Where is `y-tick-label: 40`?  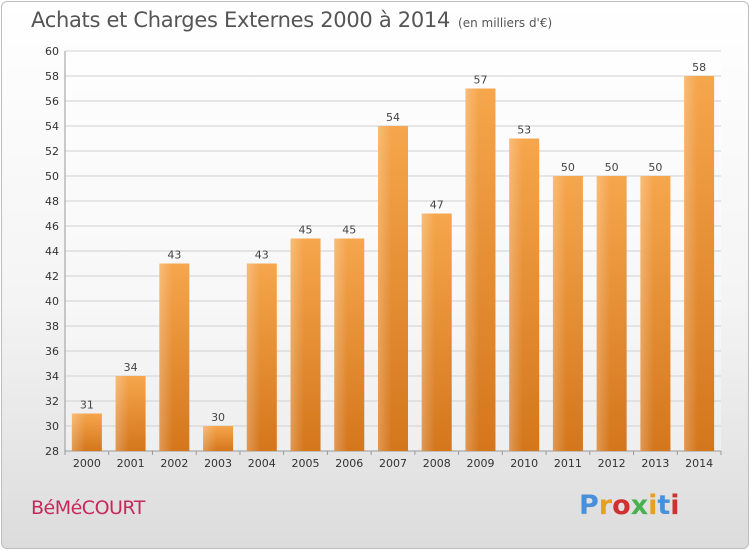 y-tick-label: 40 is located at coordinates (52, 301).